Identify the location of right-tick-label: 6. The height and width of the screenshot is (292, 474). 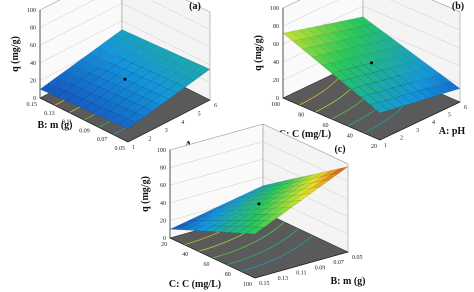
(465, 108).